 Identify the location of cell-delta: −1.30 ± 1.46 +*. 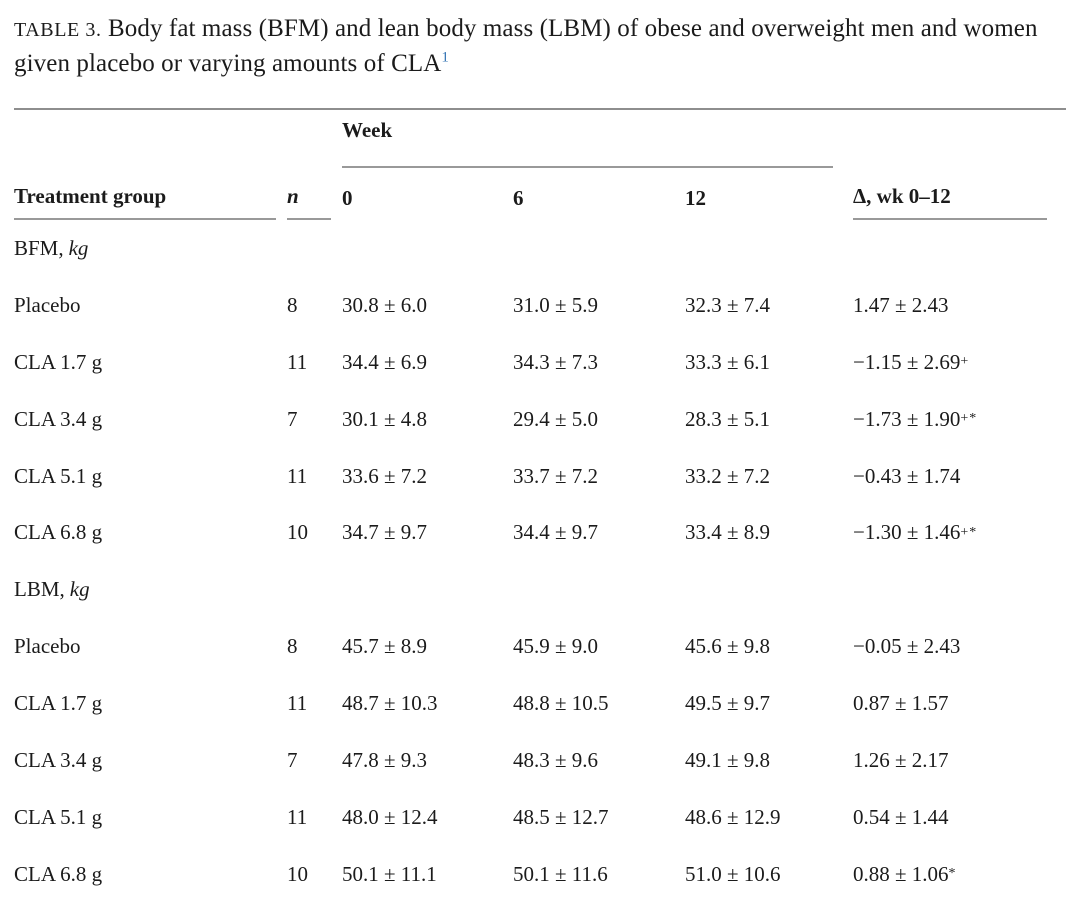
(915, 532).